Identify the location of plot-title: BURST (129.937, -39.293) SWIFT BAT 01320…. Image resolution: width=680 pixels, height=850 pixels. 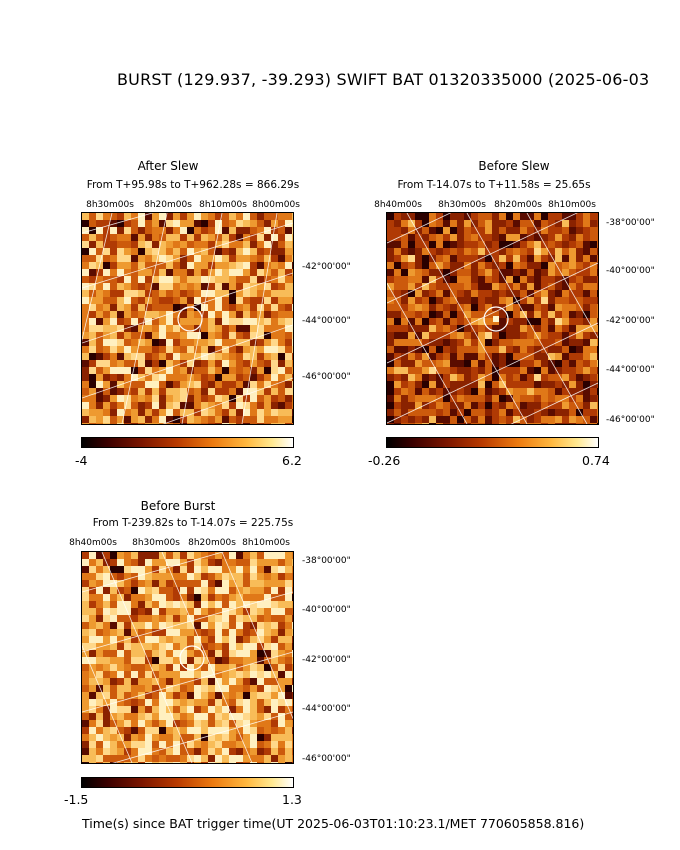
(383, 79).